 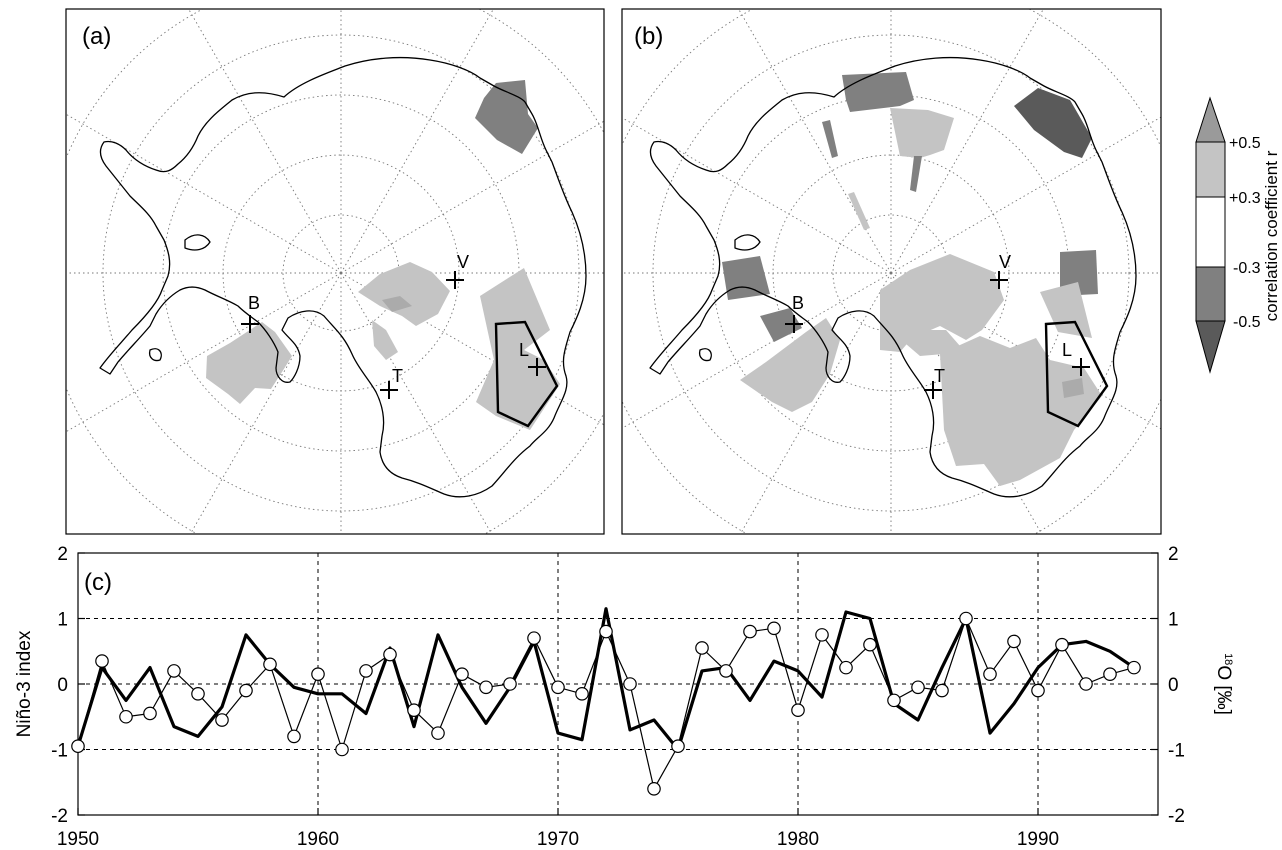 What do you see at coordinates (1176, 816) in the screenshot?
I see `y-tick-label-right: -2` at bounding box center [1176, 816].